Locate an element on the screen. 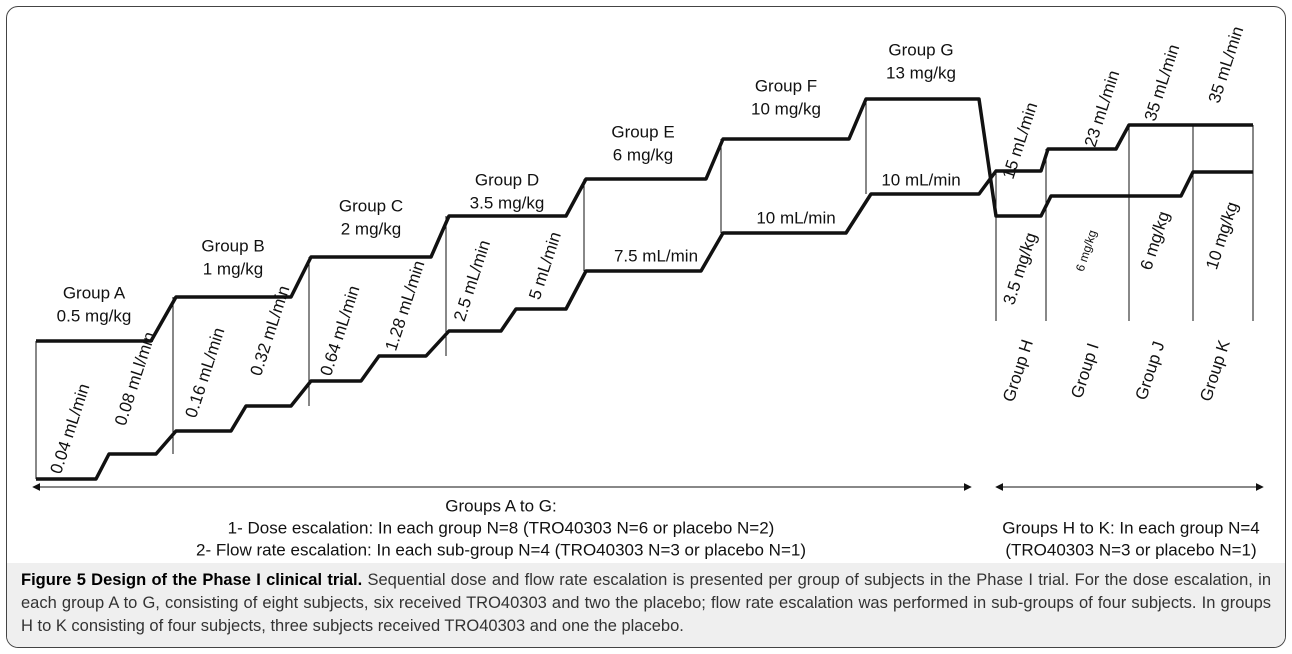 Image resolution: width=1292 pixels, height=654 pixels. group-name: Group H is located at coordinates (1018, 370).